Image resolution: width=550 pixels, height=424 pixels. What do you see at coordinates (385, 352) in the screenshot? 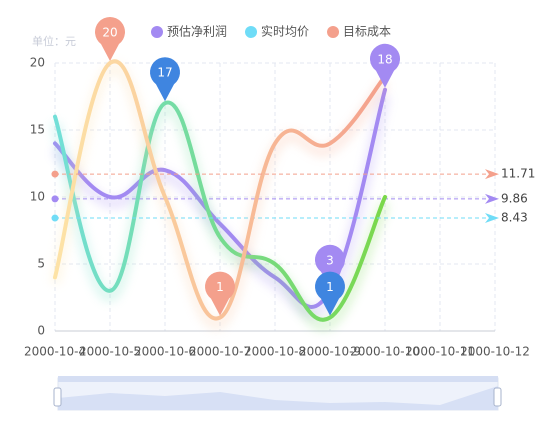
I see `x-tick-label: 2000-10-10` at bounding box center [385, 352].